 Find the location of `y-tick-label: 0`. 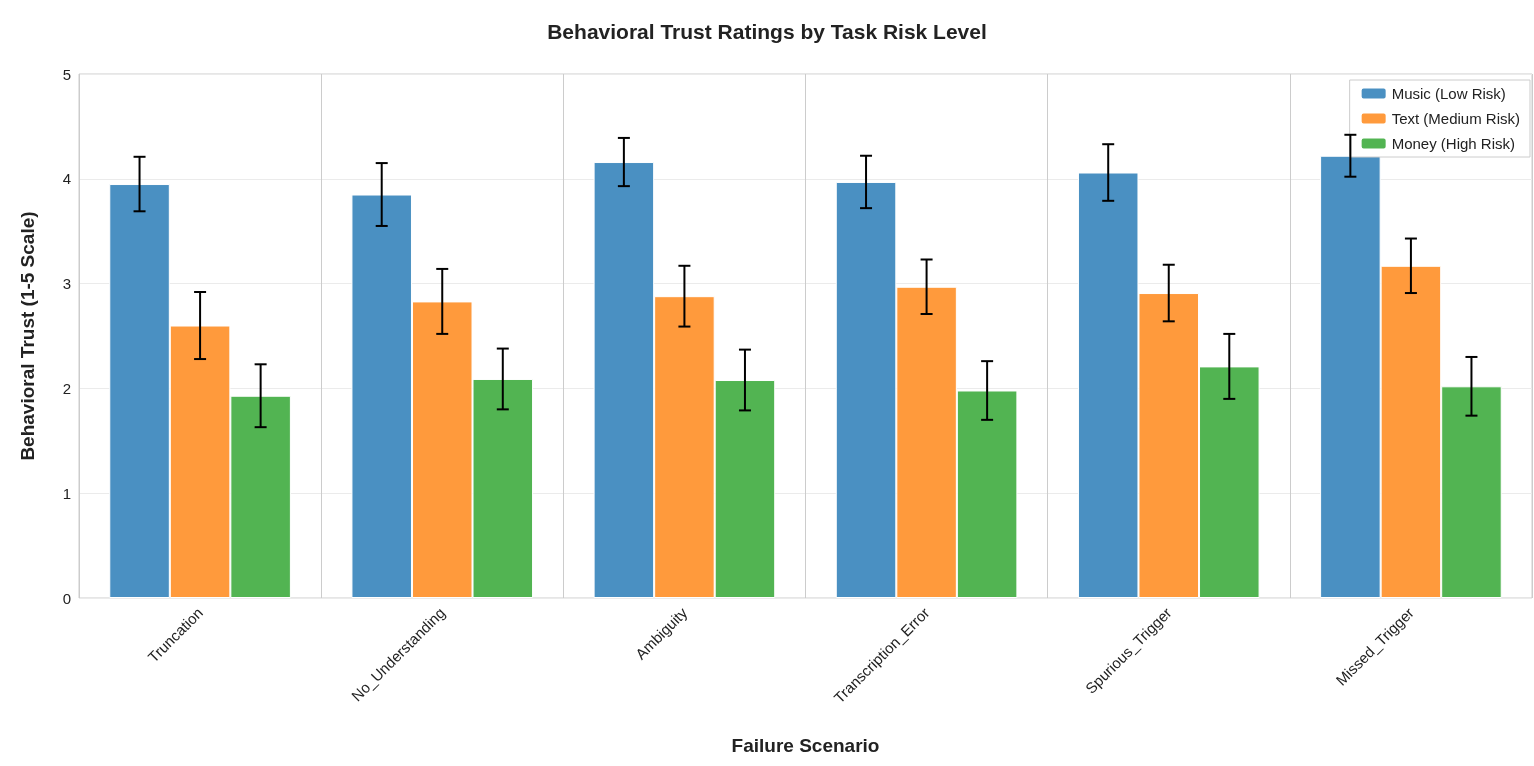

y-tick-label: 0 is located at coordinates (66, 598).